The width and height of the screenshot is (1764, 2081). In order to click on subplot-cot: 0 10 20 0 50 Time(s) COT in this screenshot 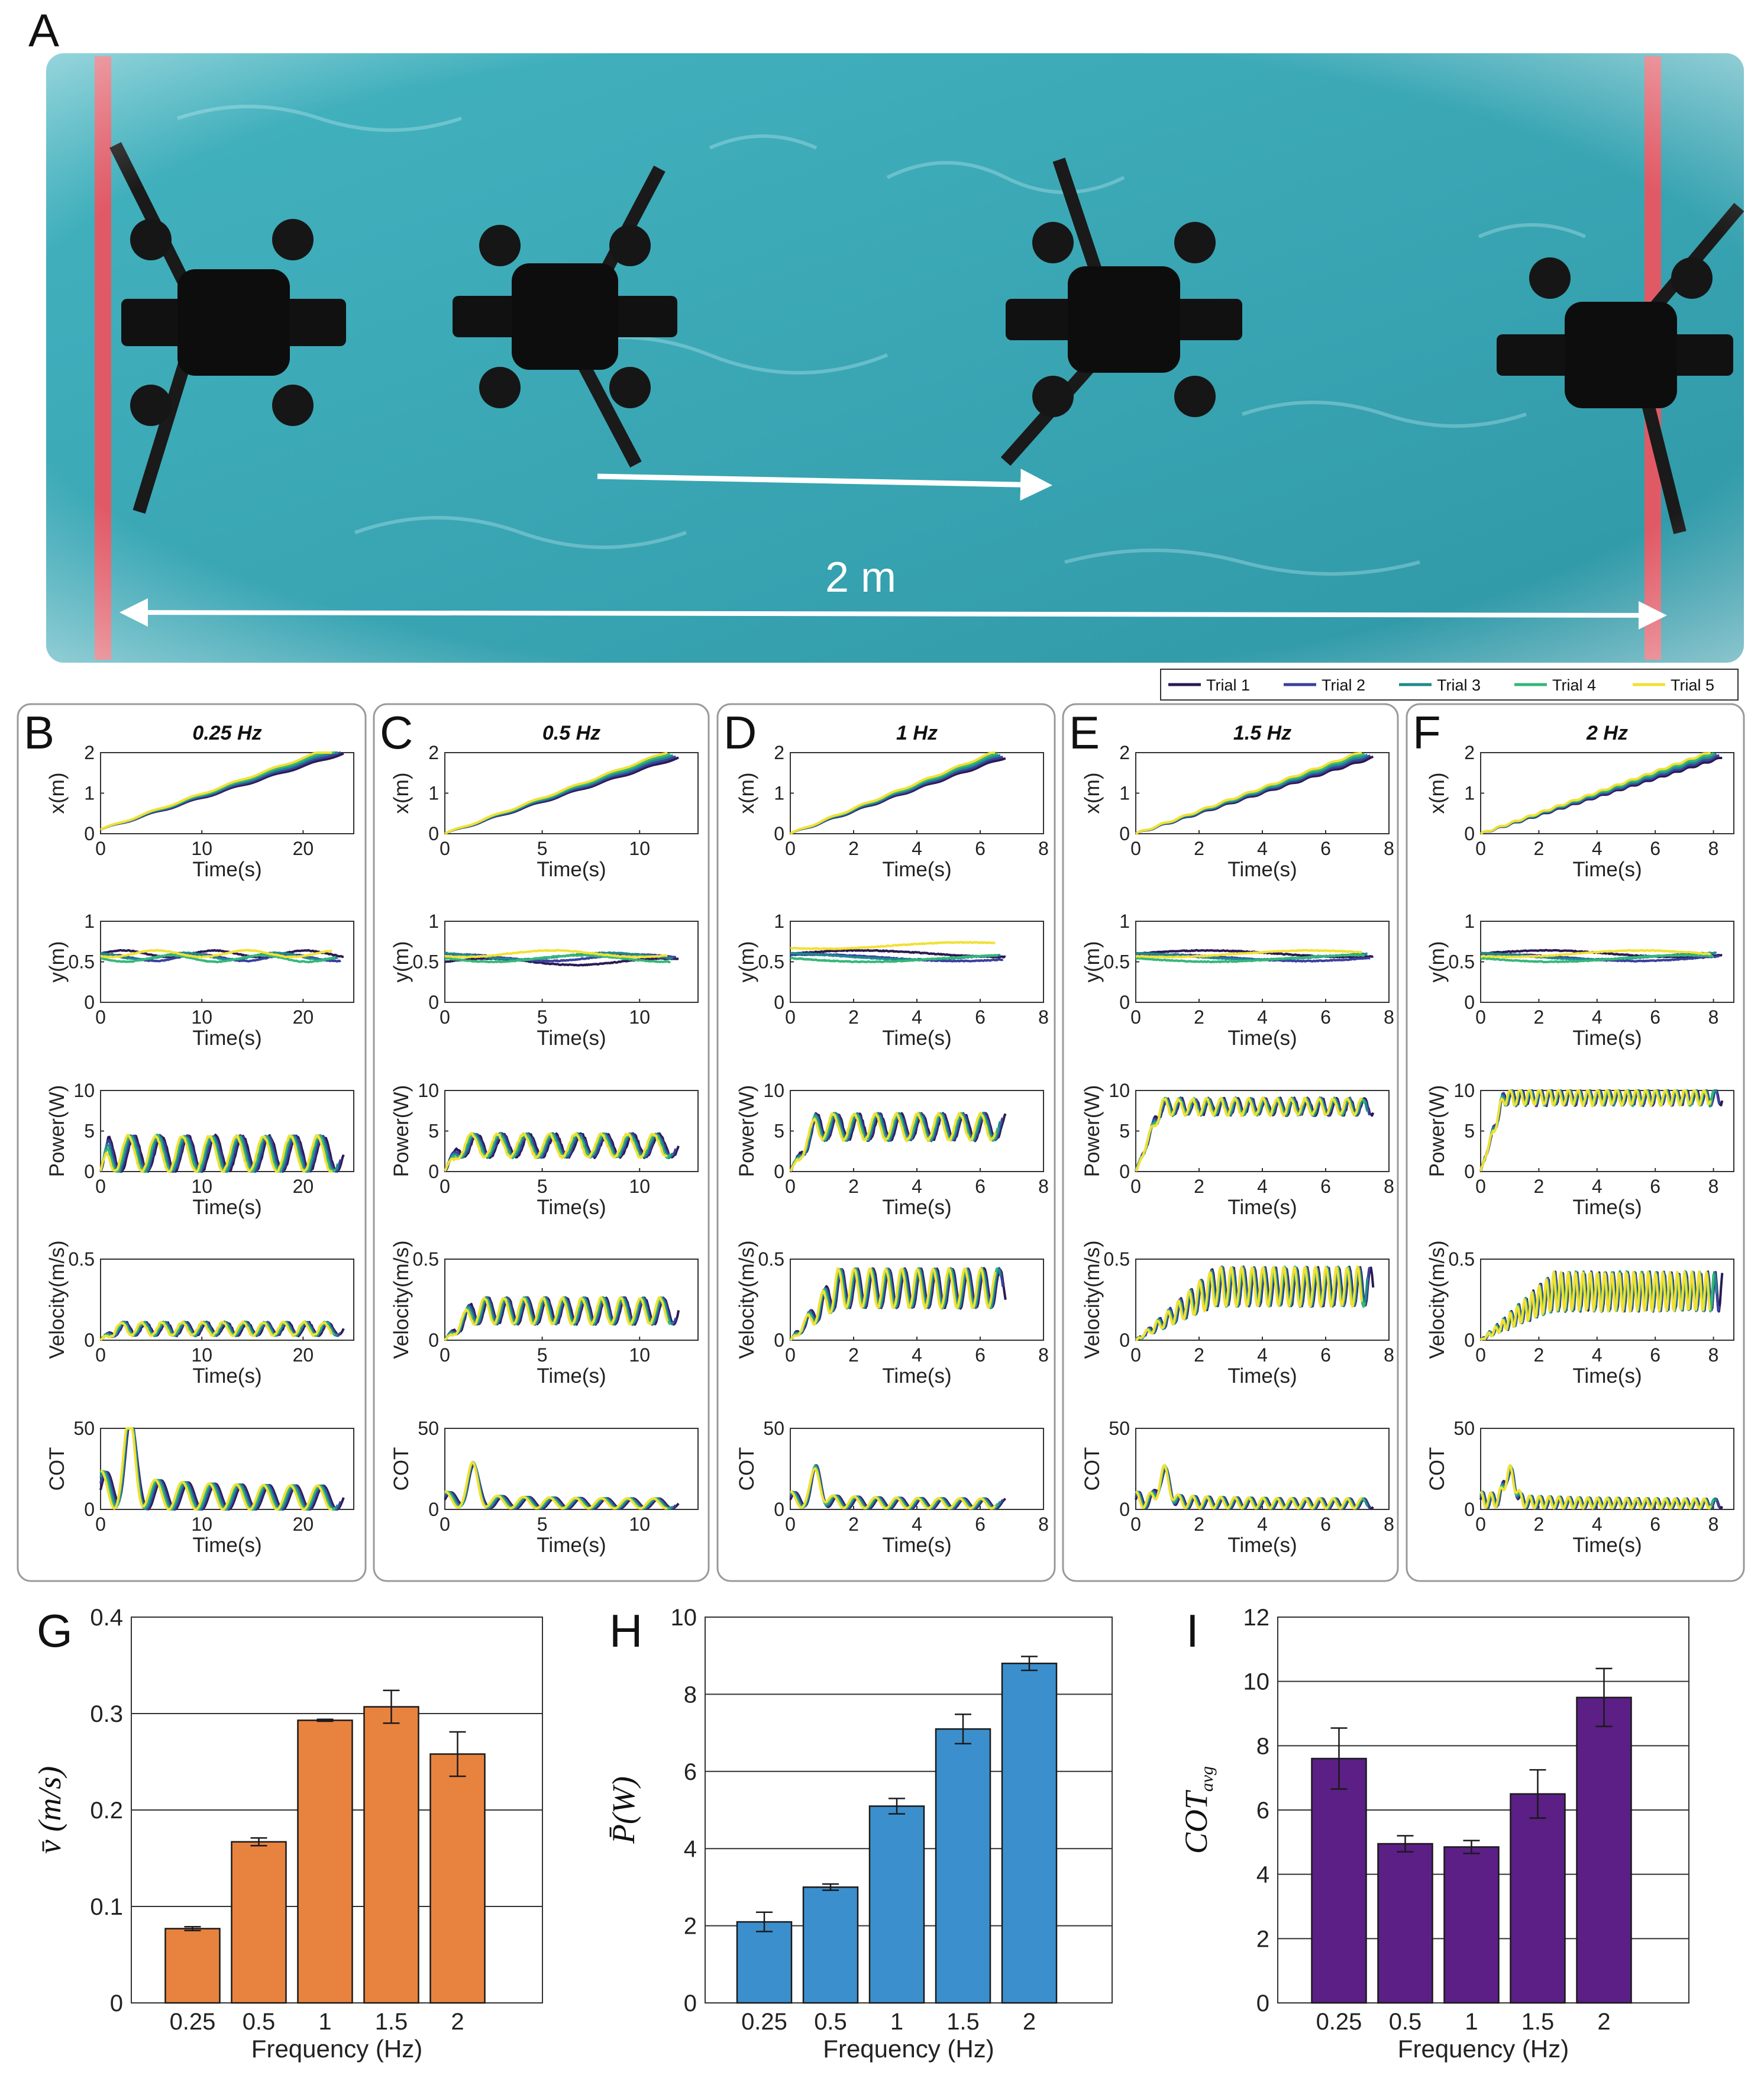, I will do `click(200, 1488)`.